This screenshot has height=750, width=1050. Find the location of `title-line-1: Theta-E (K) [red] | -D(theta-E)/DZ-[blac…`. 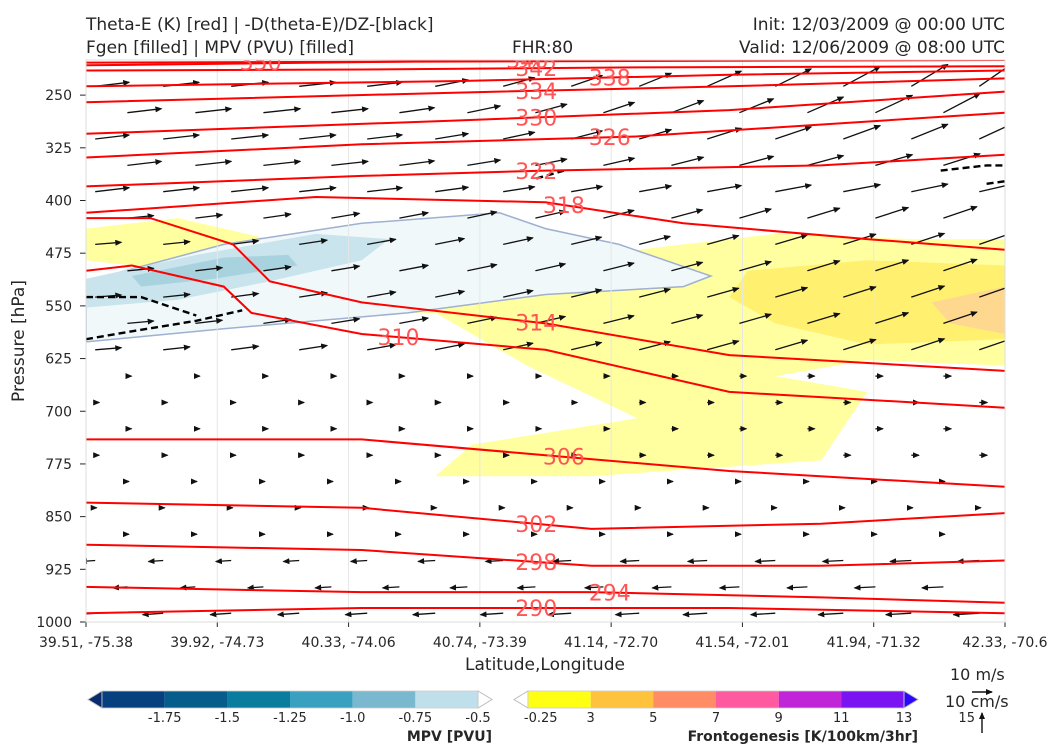

title-line-1: Theta-E (K) [red] | -D(theta-E)/DZ-[blac… is located at coordinates (260, 25).